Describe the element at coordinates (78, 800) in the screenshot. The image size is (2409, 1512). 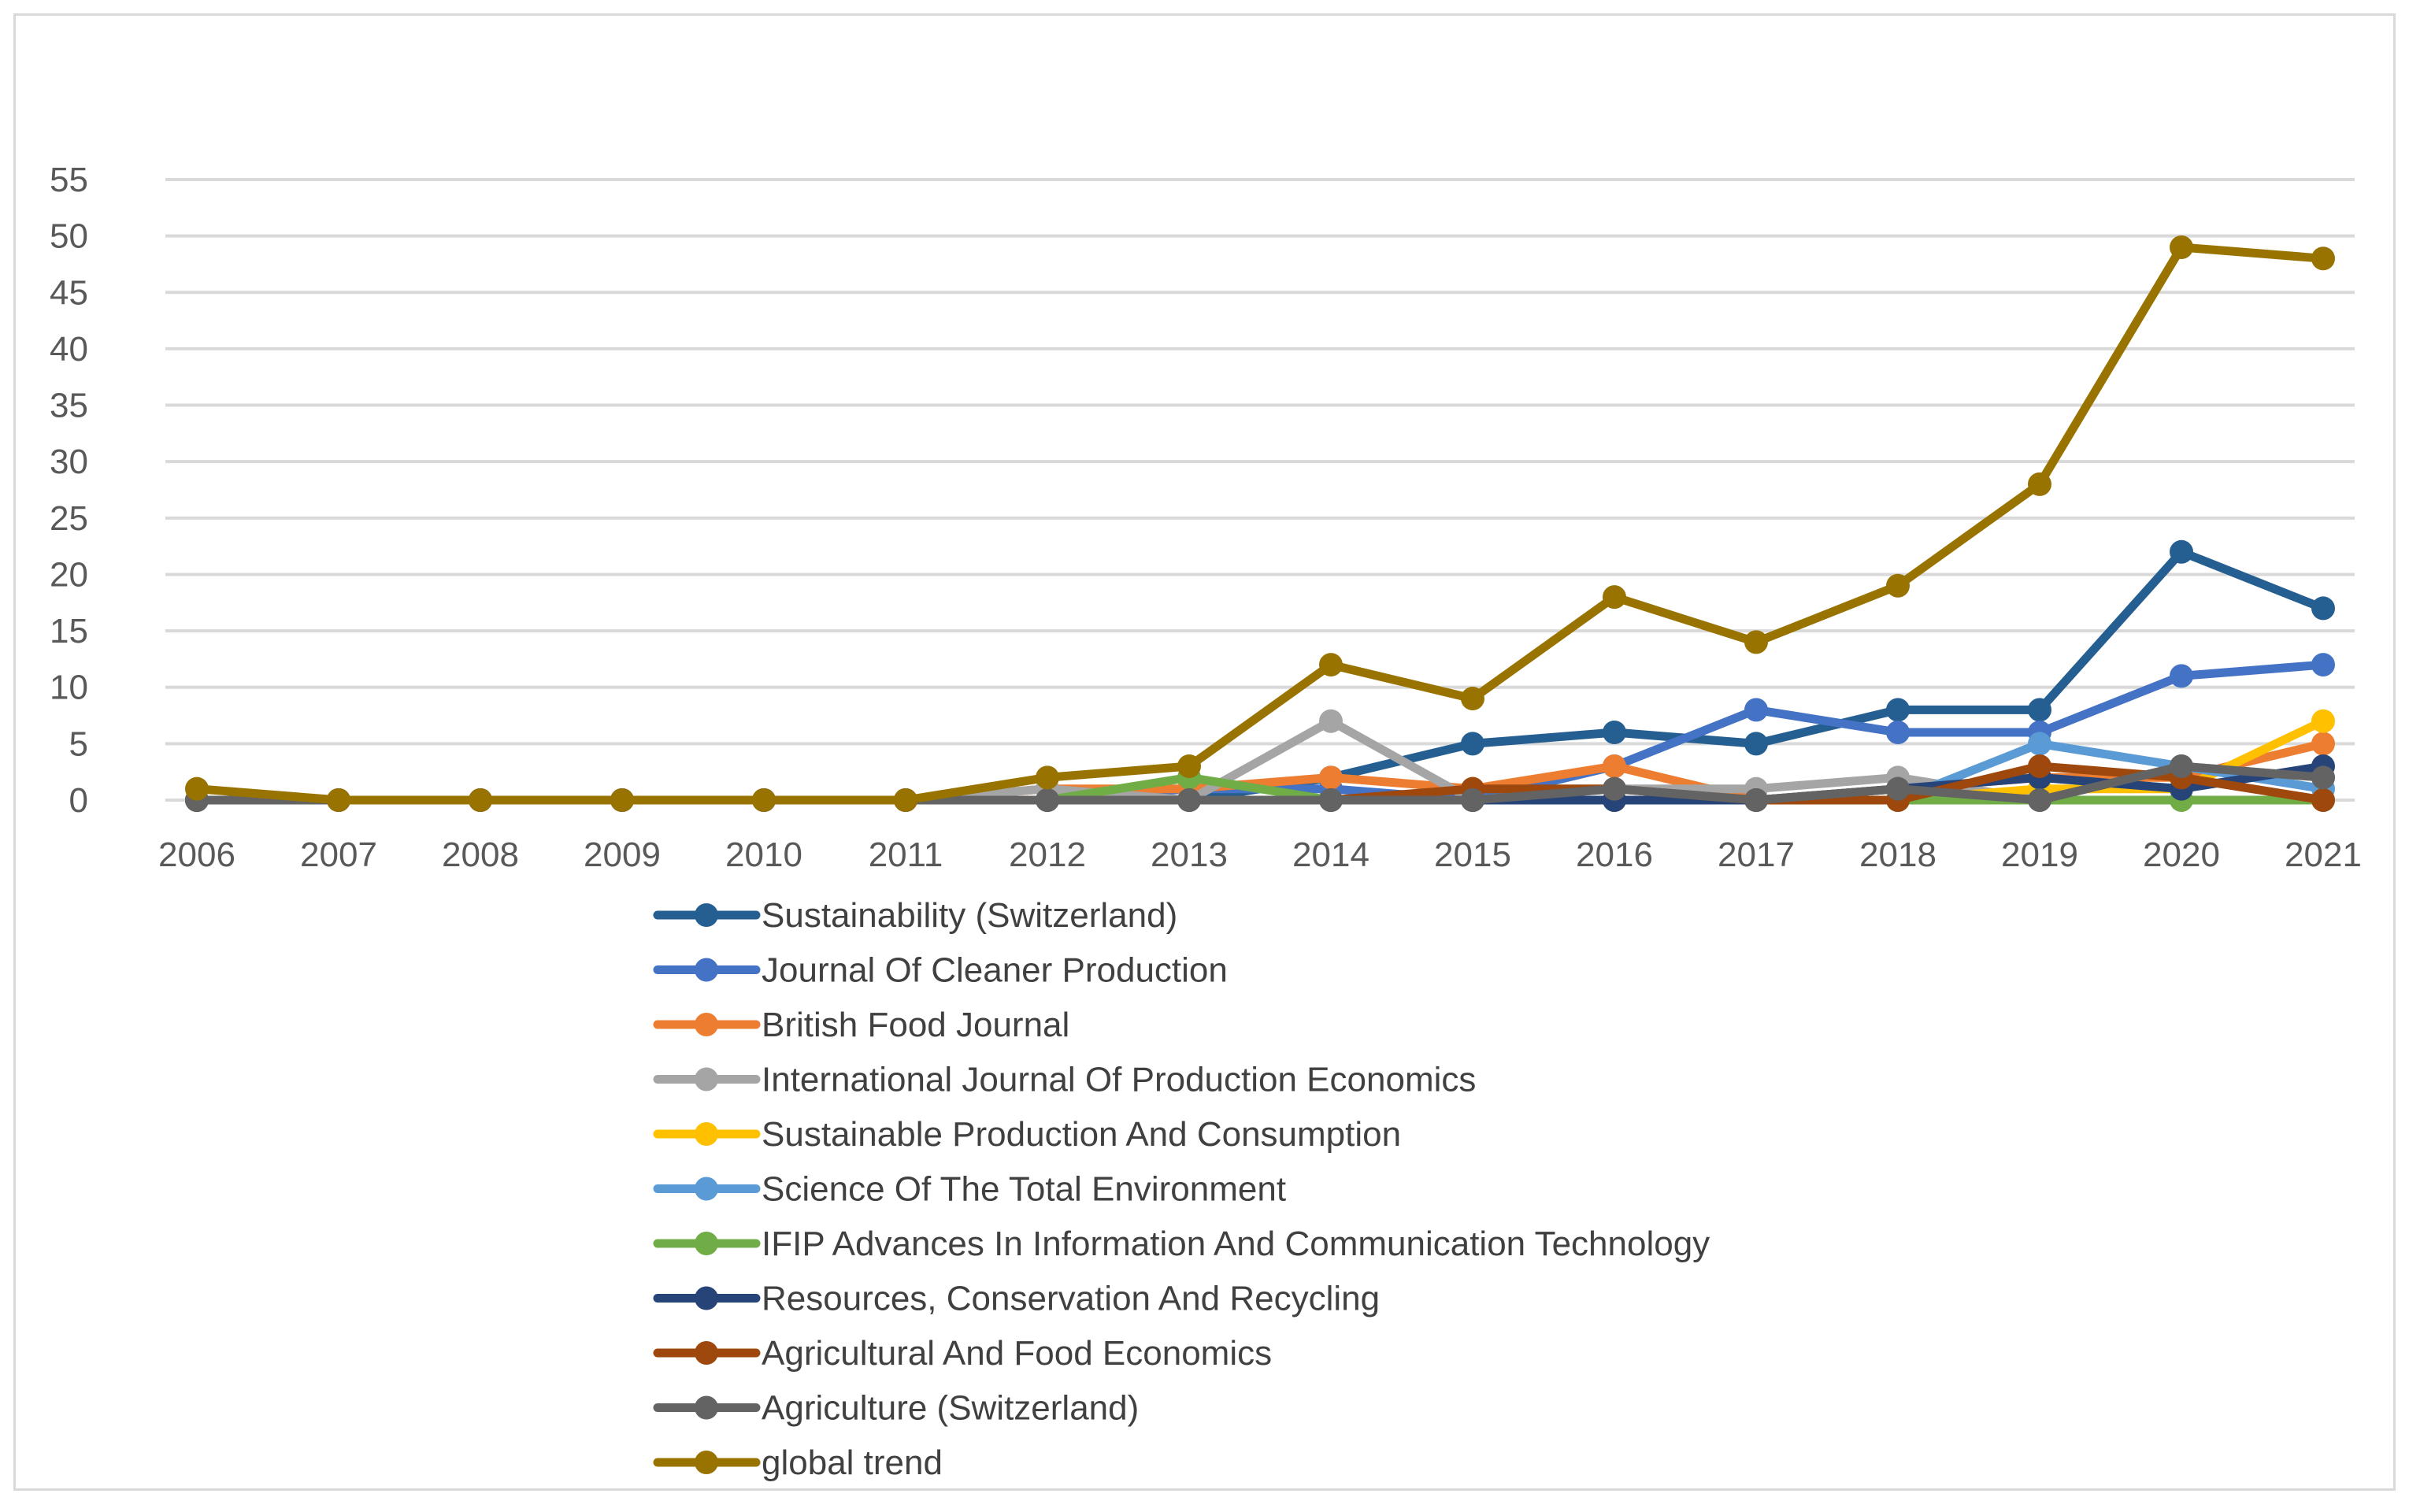
I see `y-tick-label: 0` at that location.